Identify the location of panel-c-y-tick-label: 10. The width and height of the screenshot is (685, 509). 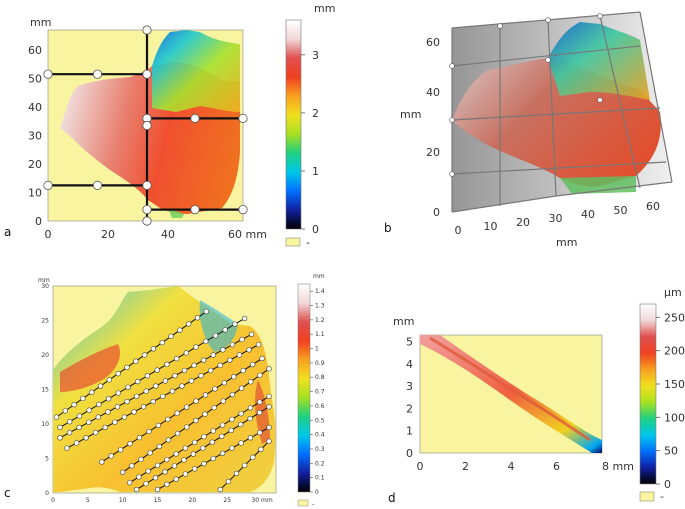
(45, 424).